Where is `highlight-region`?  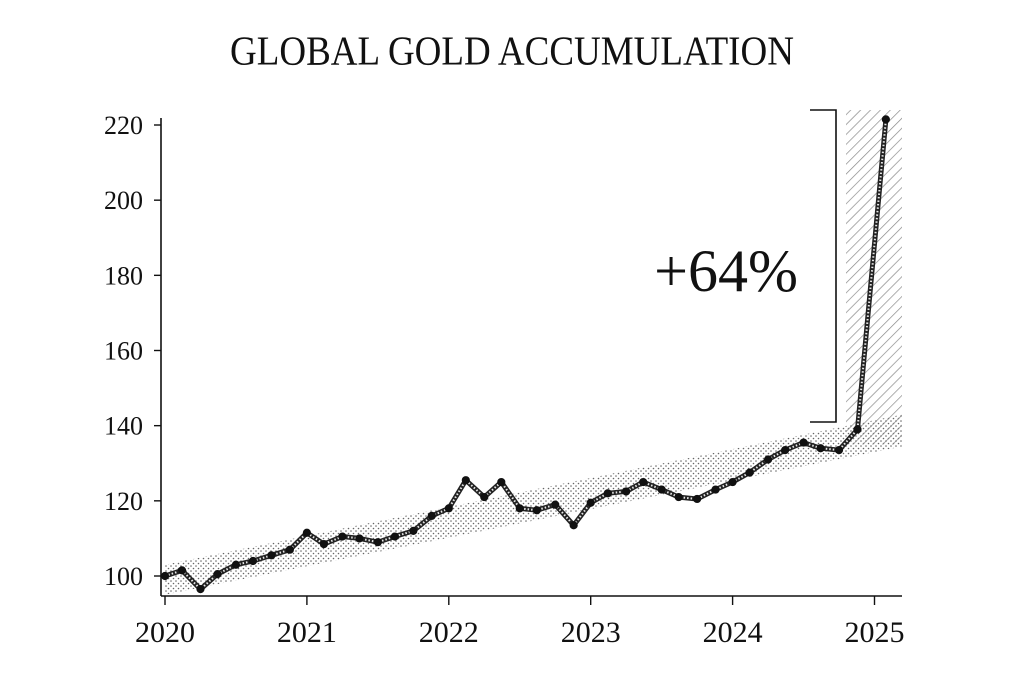 highlight-region is located at coordinates (874, 277).